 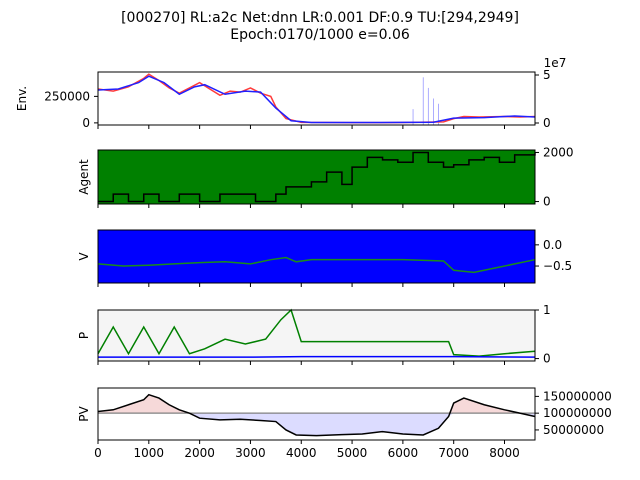 What do you see at coordinates (577, 413) in the screenshot?
I see `pv-right-tick-label: 100000000` at bounding box center [577, 413].